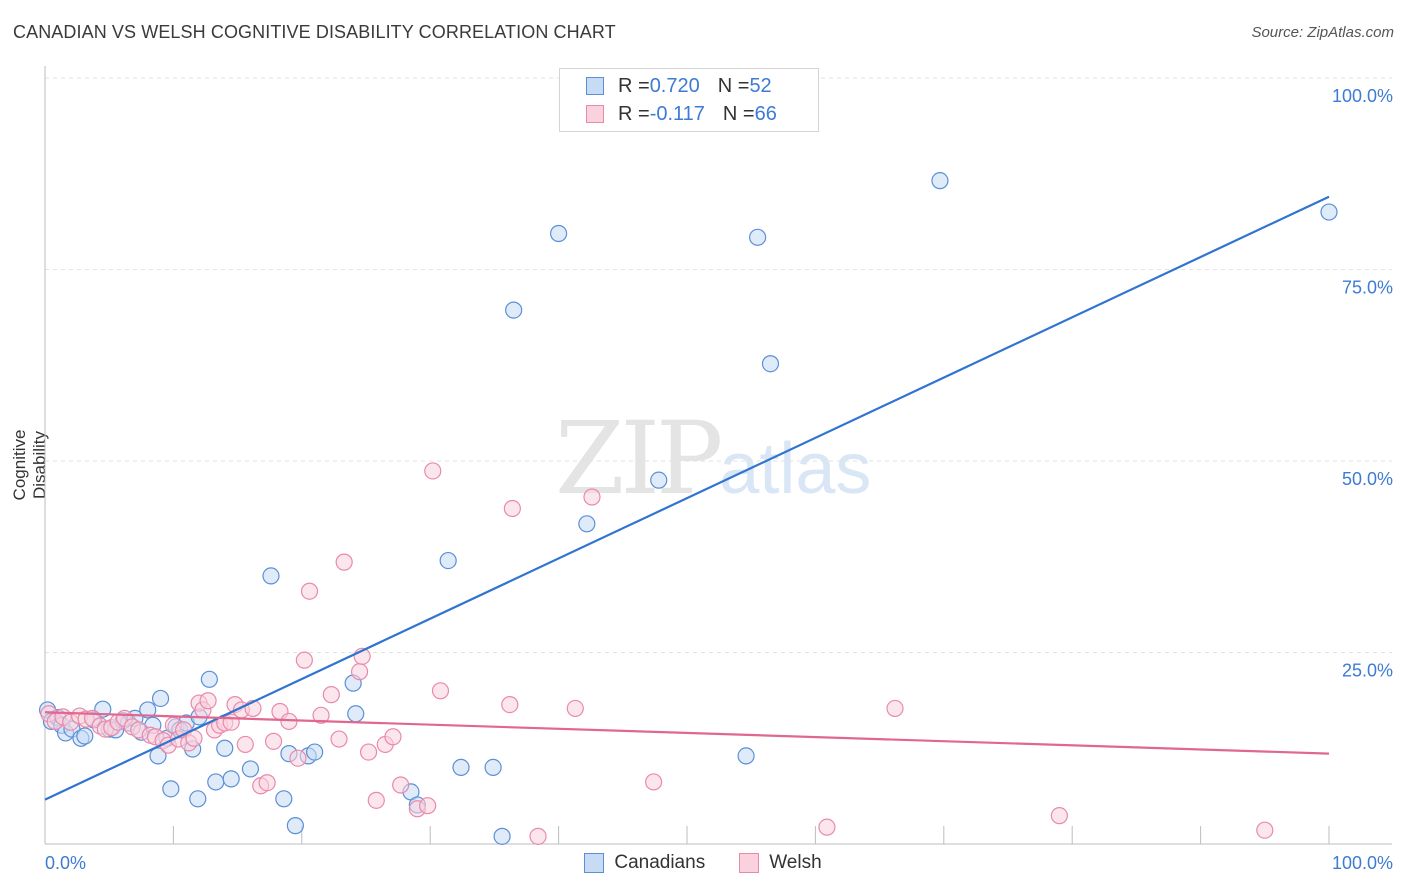 This screenshot has height=892, width=1406. I want to click on legend-n-value: 52, so click(760, 85).